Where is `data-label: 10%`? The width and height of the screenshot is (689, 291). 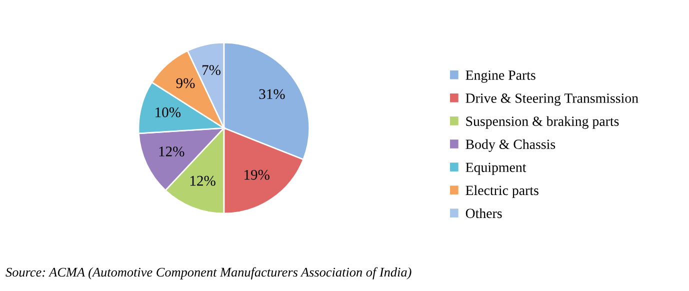
data-label: 10% is located at coordinates (168, 112).